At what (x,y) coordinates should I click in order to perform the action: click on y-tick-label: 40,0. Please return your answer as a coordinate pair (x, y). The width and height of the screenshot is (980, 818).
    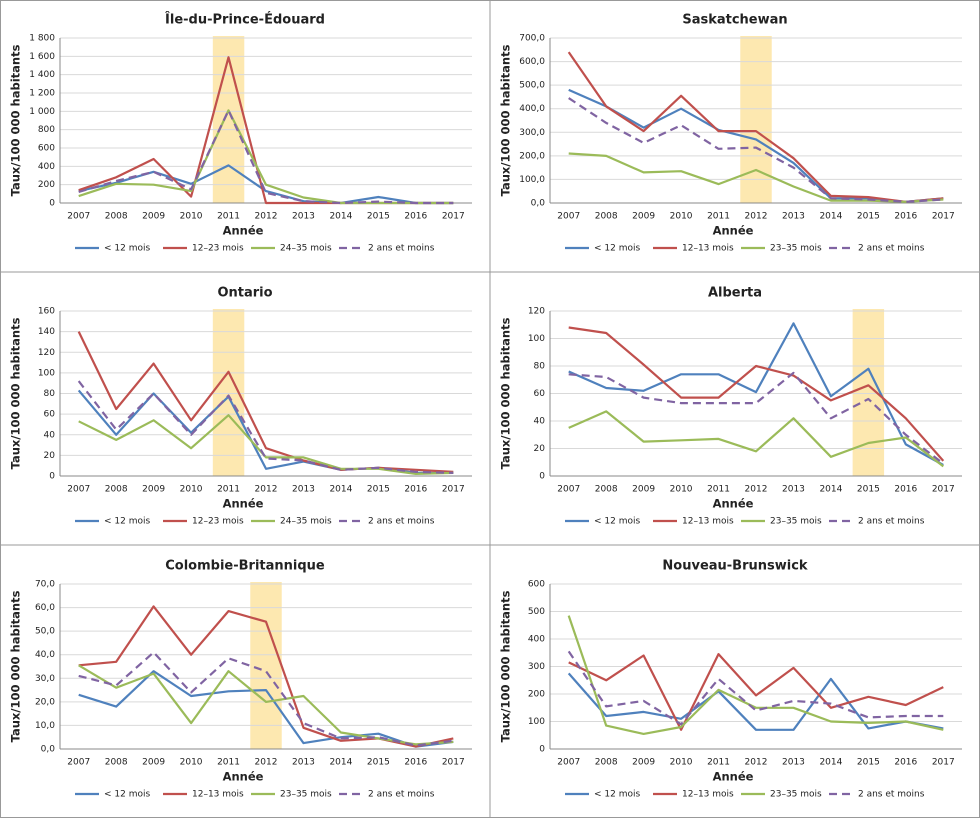
    Looking at the image, I should click on (45, 655).